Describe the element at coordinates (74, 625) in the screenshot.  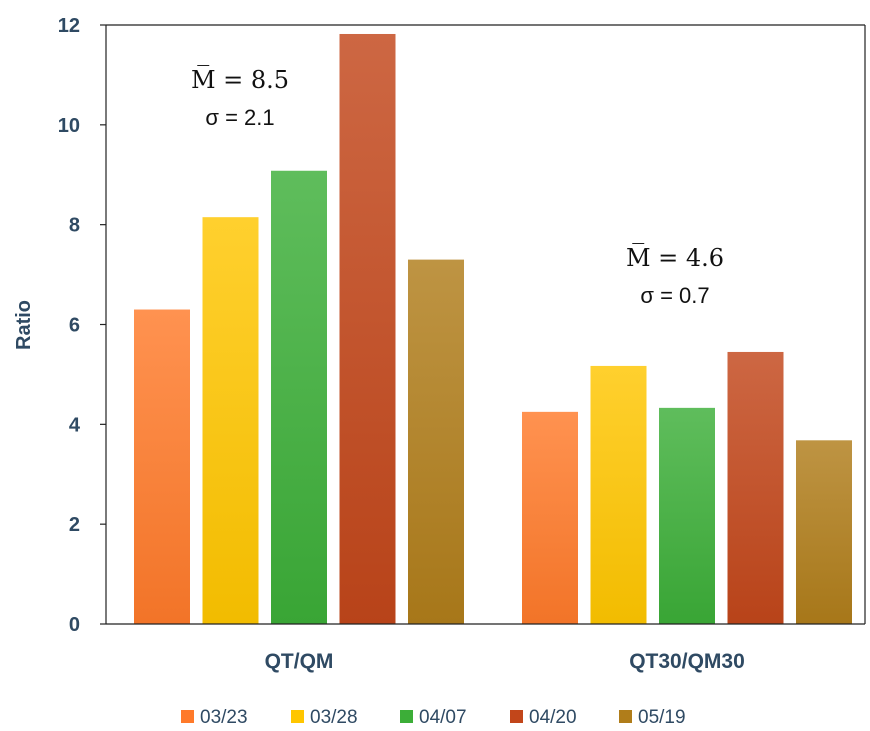
I see `y-tick-label: 0` at that location.